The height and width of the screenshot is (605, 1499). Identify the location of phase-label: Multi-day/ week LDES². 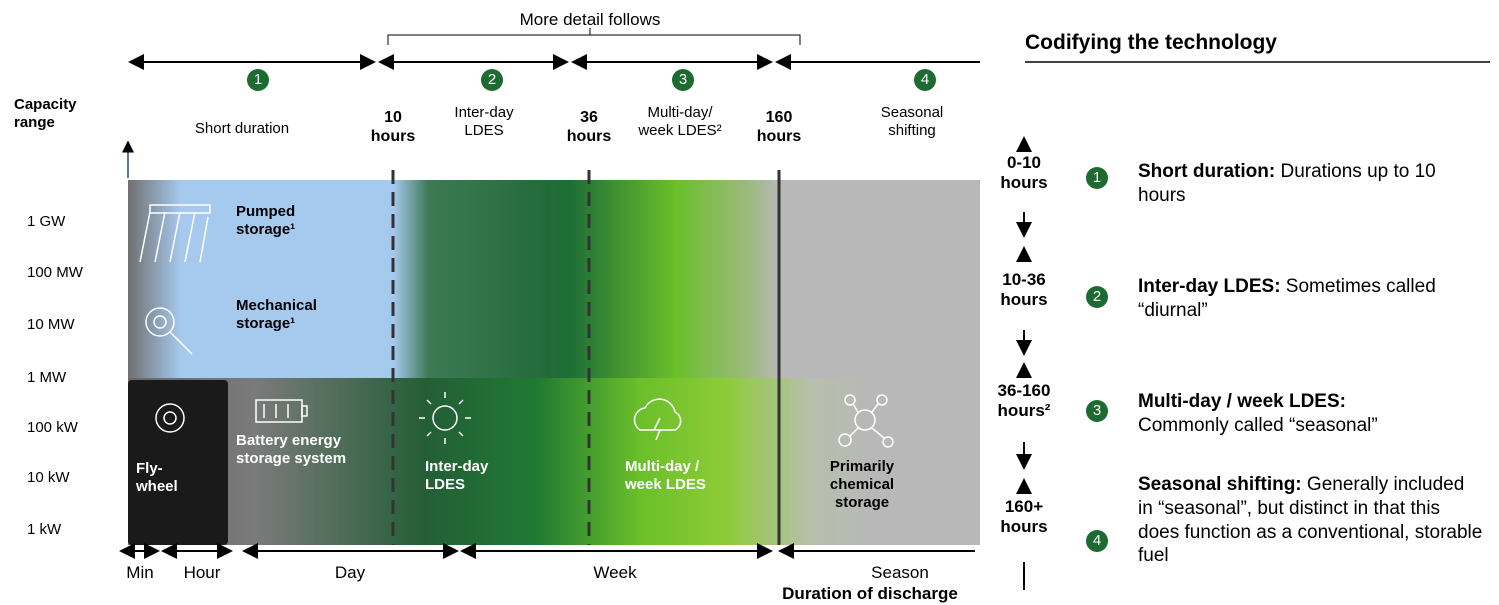
(680, 121).